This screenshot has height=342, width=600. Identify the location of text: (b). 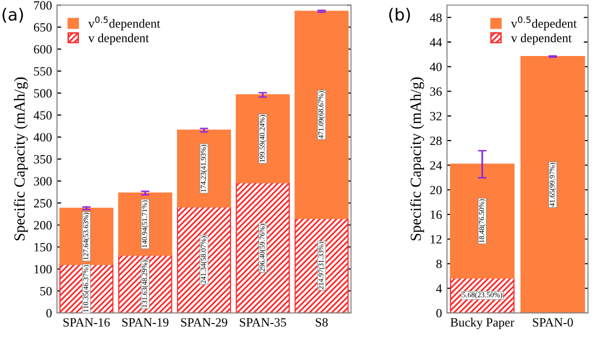
(399, 15).